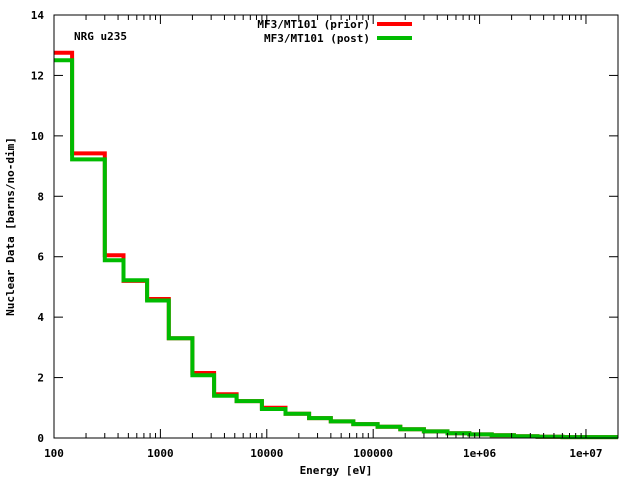  I want to click on x-tick-label: 100, so click(54, 453).